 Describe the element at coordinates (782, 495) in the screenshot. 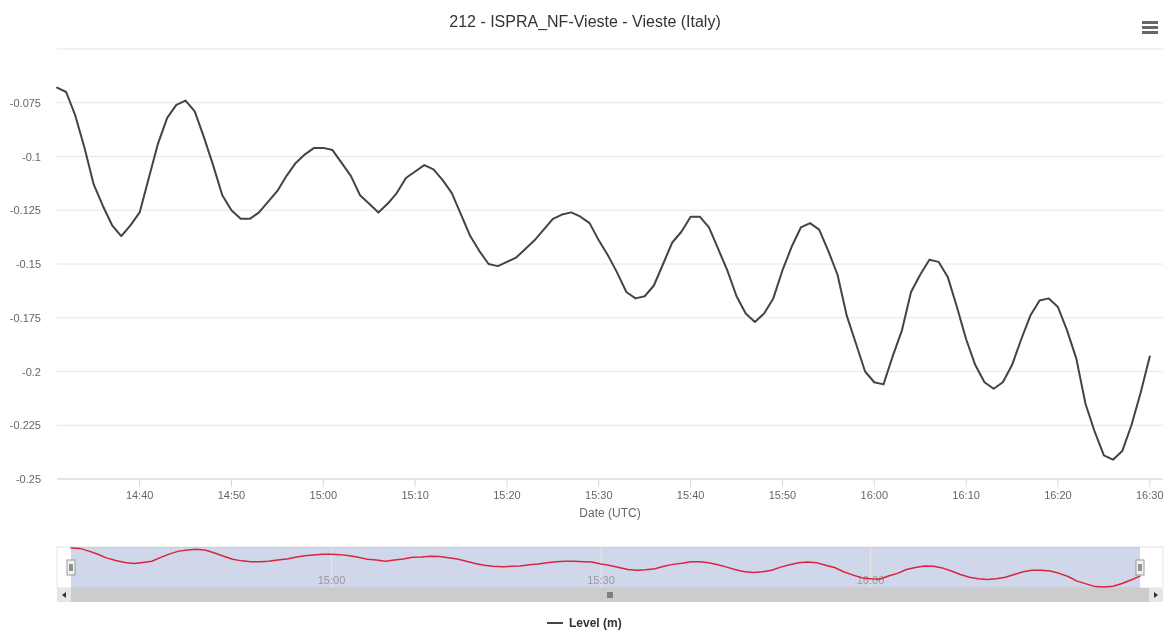

I see `x-tick-label: 15:50` at that location.